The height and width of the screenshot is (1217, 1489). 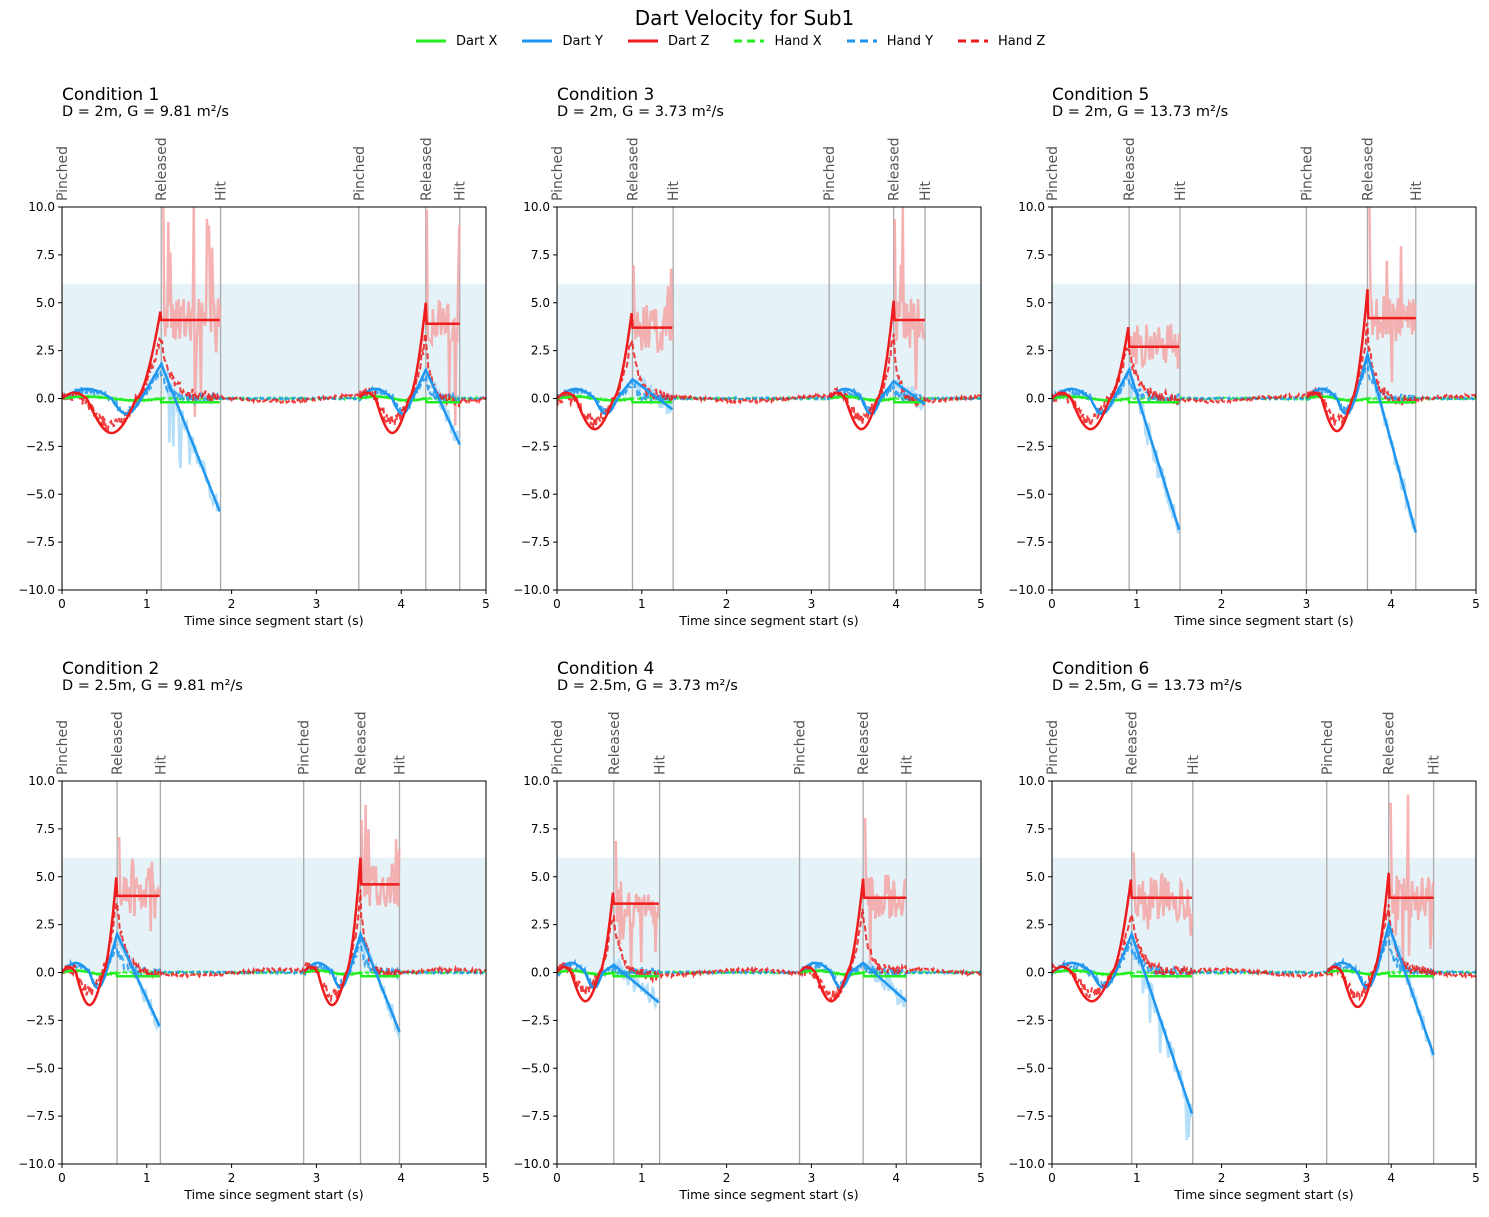 What do you see at coordinates (540, 973) in the screenshot?
I see `y-tick-label: 0.0` at bounding box center [540, 973].